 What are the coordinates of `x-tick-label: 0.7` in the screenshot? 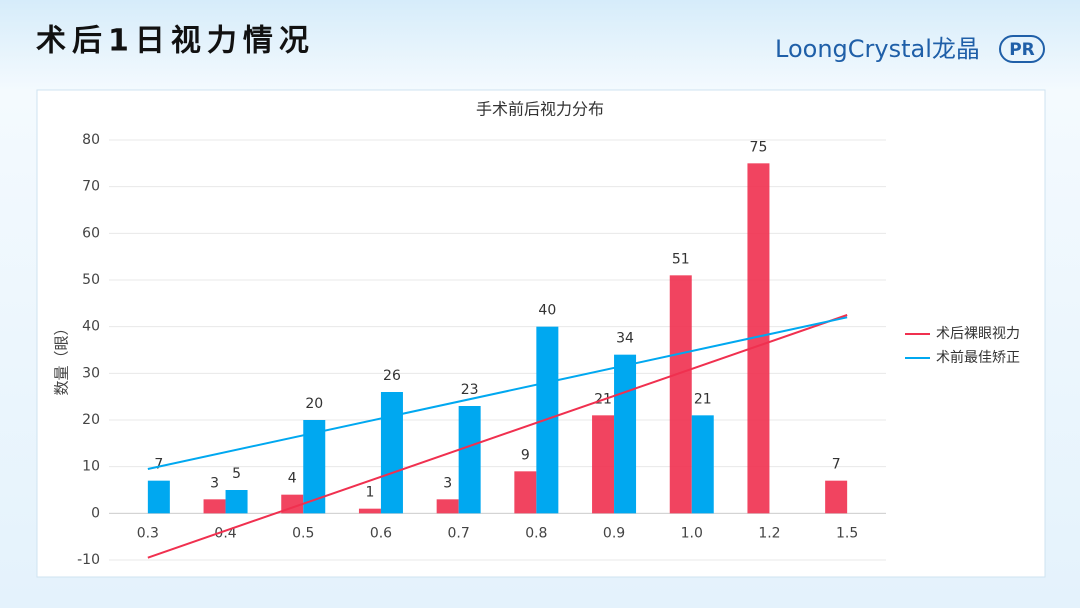 It's located at (459, 533).